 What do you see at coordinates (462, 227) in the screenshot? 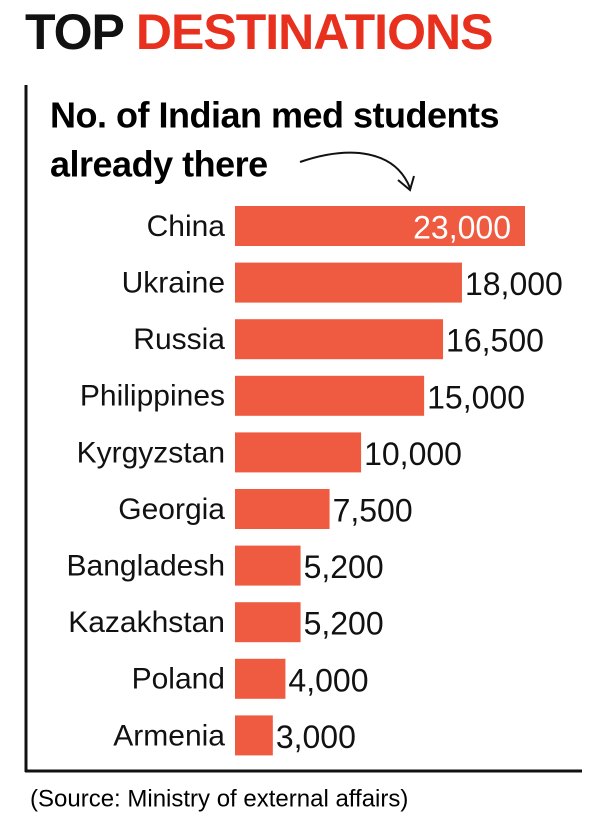
I see `value-label: 23,000` at bounding box center [462, 227].